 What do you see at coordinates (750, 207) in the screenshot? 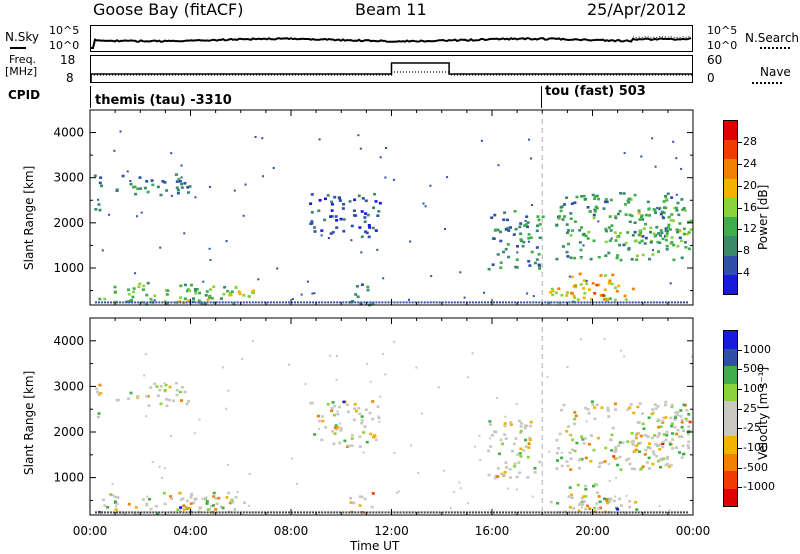
I see `power-colorbar-tick: 16` at bounding box center [750, 207].